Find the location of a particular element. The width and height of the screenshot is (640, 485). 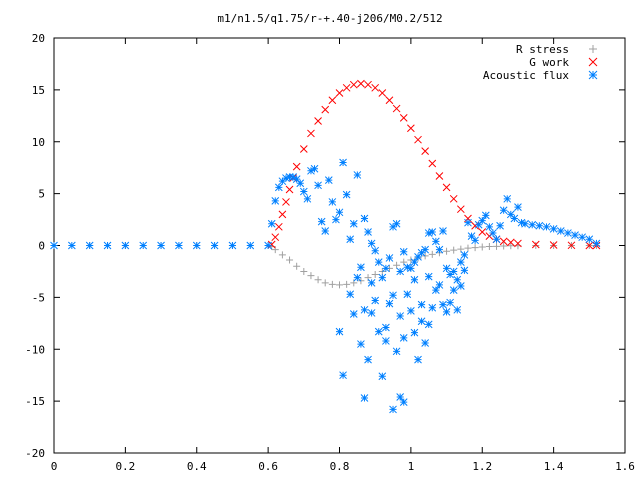

y-tick-label: -10 is located at coordinates (35, 349).